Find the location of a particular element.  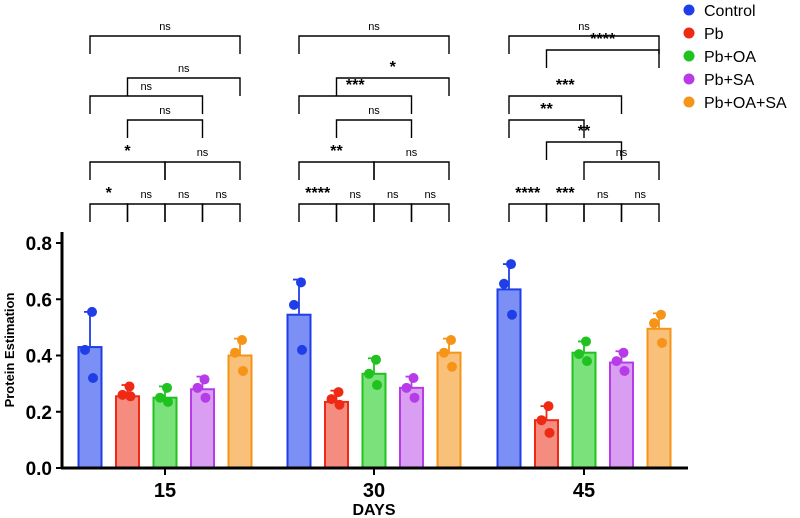

y-tick-label: 0.2 is located at coordinates (39, 413).